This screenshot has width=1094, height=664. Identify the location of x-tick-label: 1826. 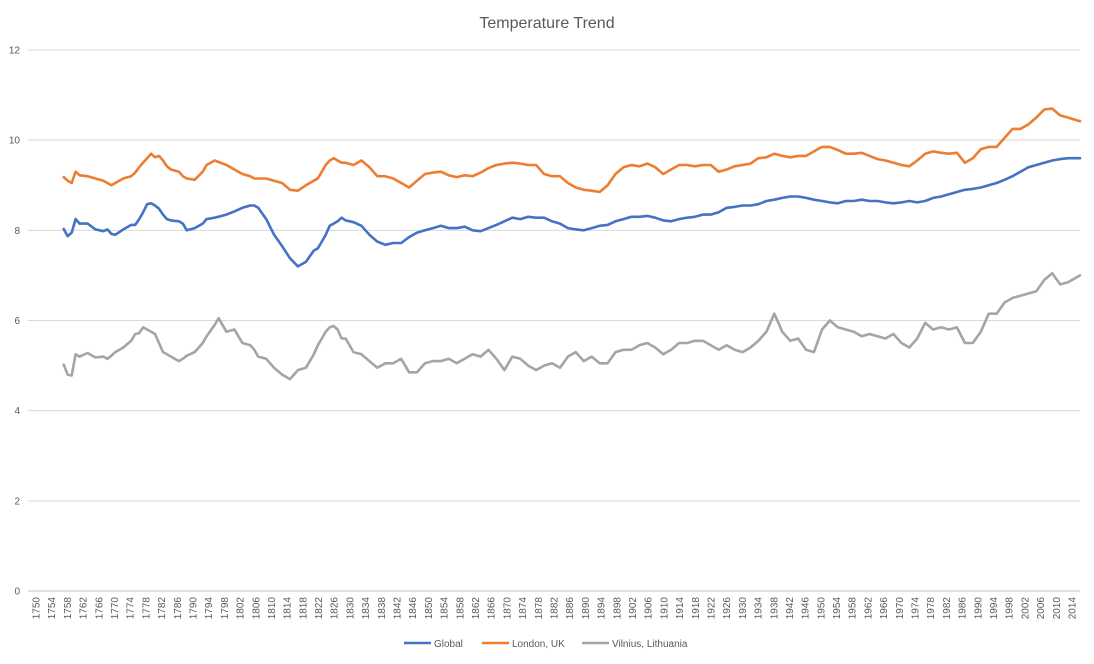
(335, 608).